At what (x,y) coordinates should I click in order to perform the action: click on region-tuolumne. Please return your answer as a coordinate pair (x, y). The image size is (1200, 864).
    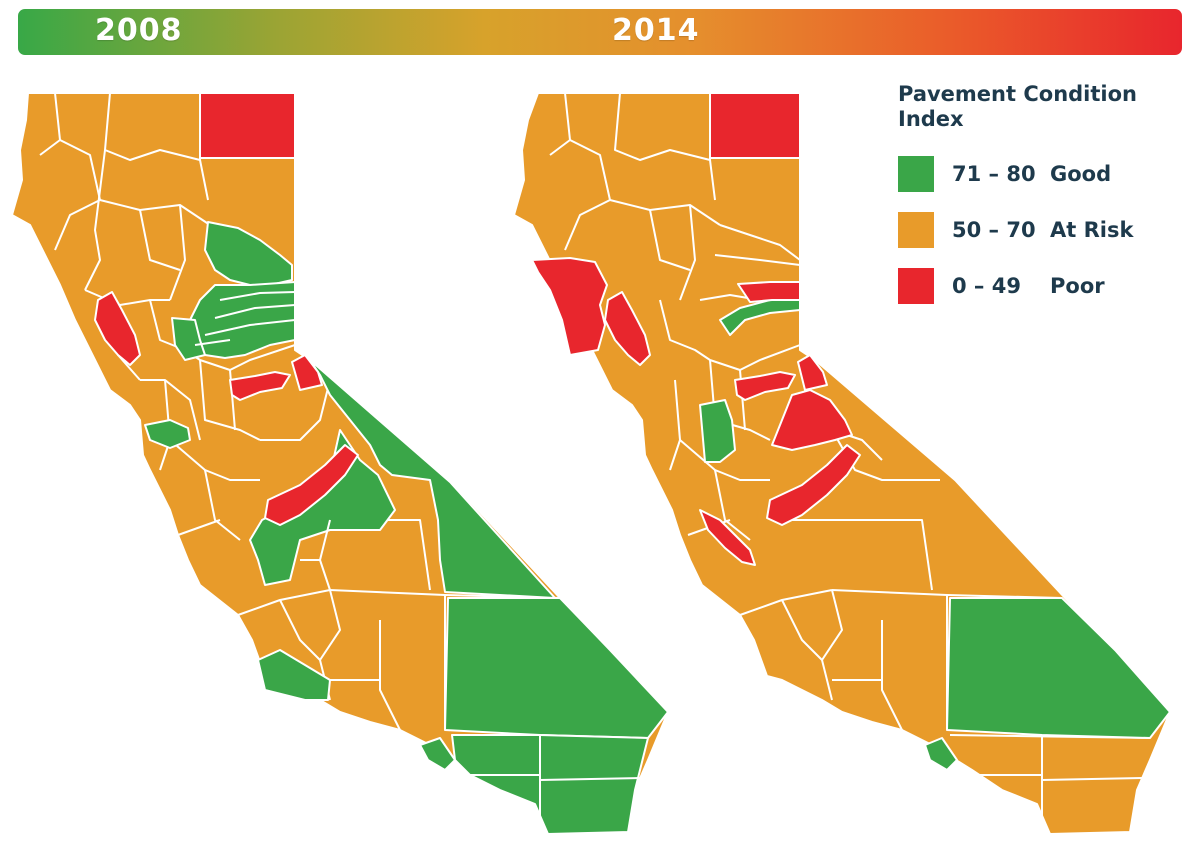
    Looking at the image, I should click on (812, 420).